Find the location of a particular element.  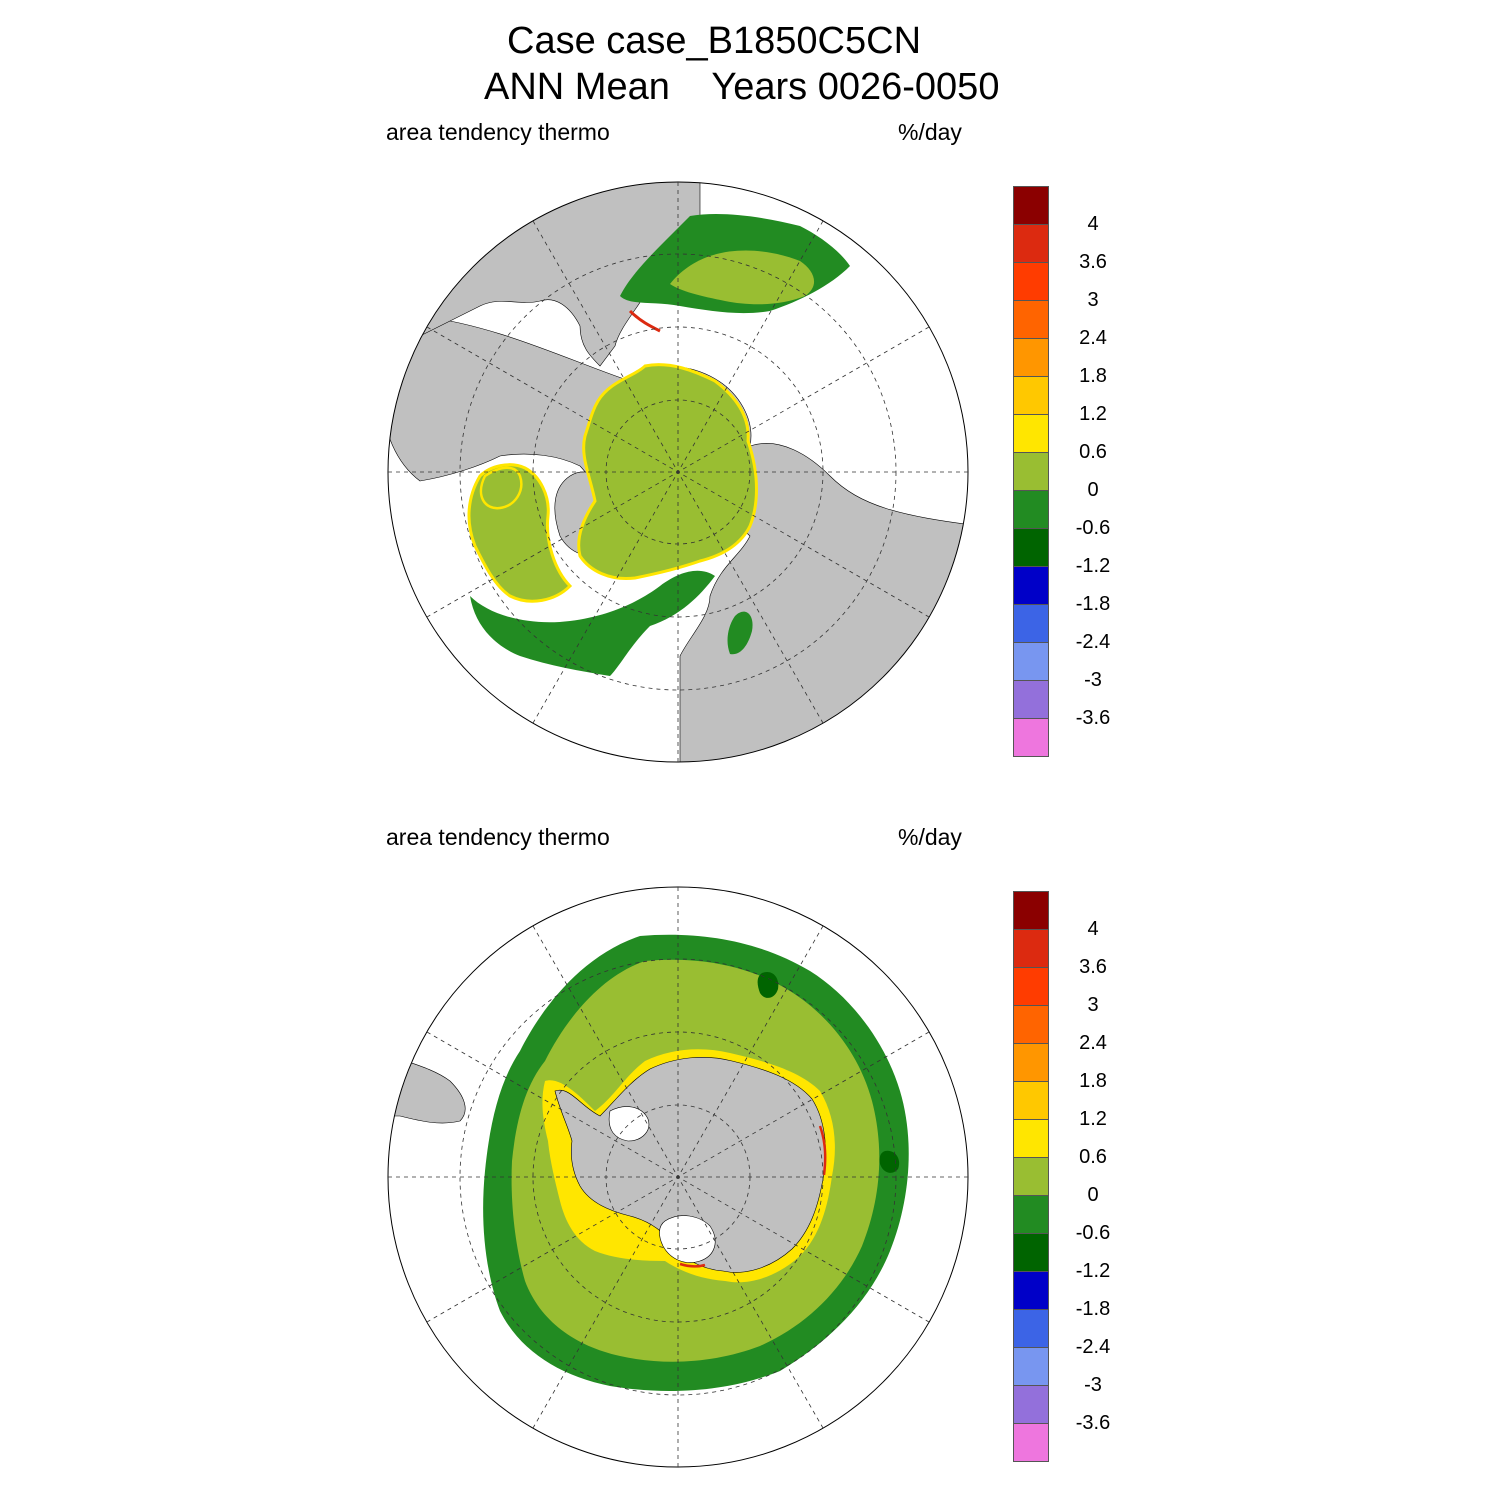

north-ice-atlantic-negative is located at coordinates (592, 623).